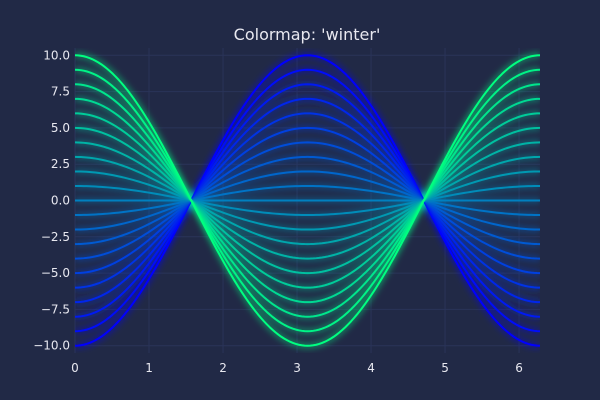 This screenshot has width=600, height=400. What do you see at coordinates (55, 237) in the screenshot?
I see `y-tick-label: −2.5` at bounding box center [55, 237].